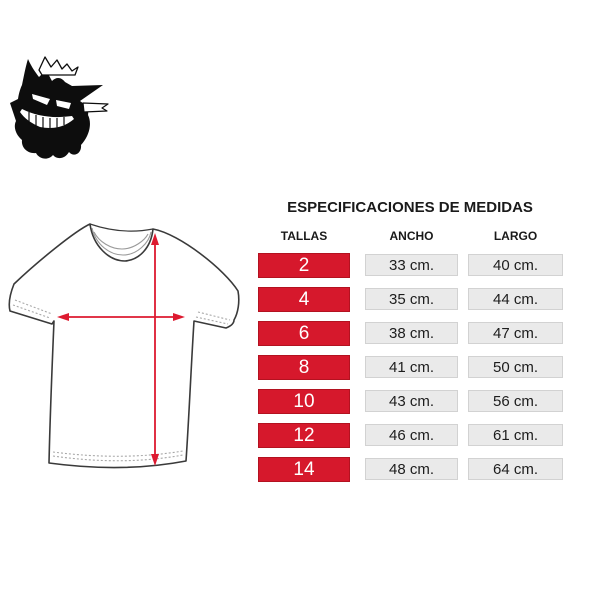  I want to click on column-header-ancho: ANCHO, so click(411, 236).